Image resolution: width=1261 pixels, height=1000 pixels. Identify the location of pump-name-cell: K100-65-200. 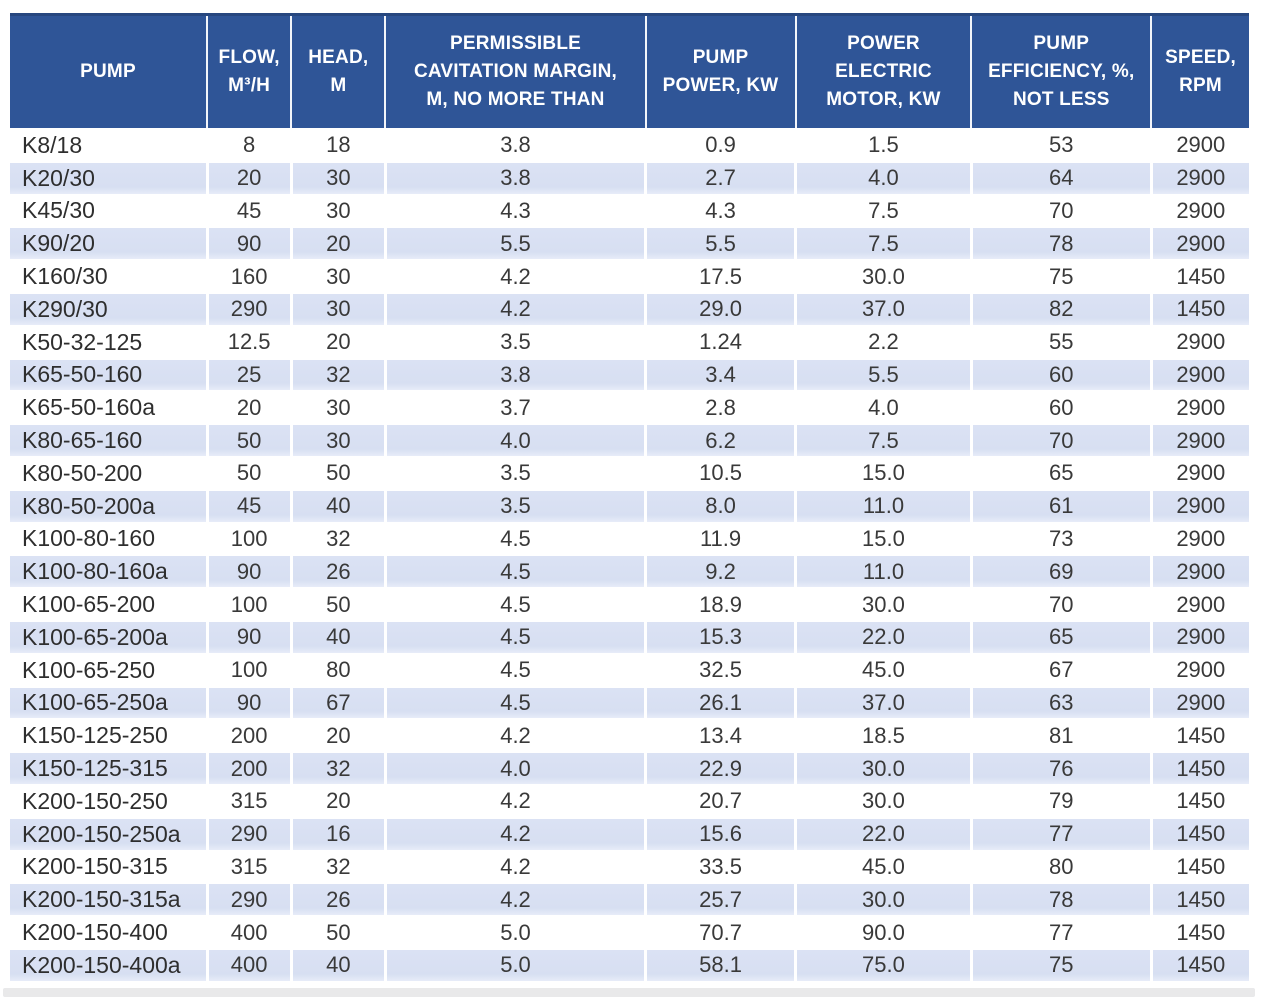
(108, 604).